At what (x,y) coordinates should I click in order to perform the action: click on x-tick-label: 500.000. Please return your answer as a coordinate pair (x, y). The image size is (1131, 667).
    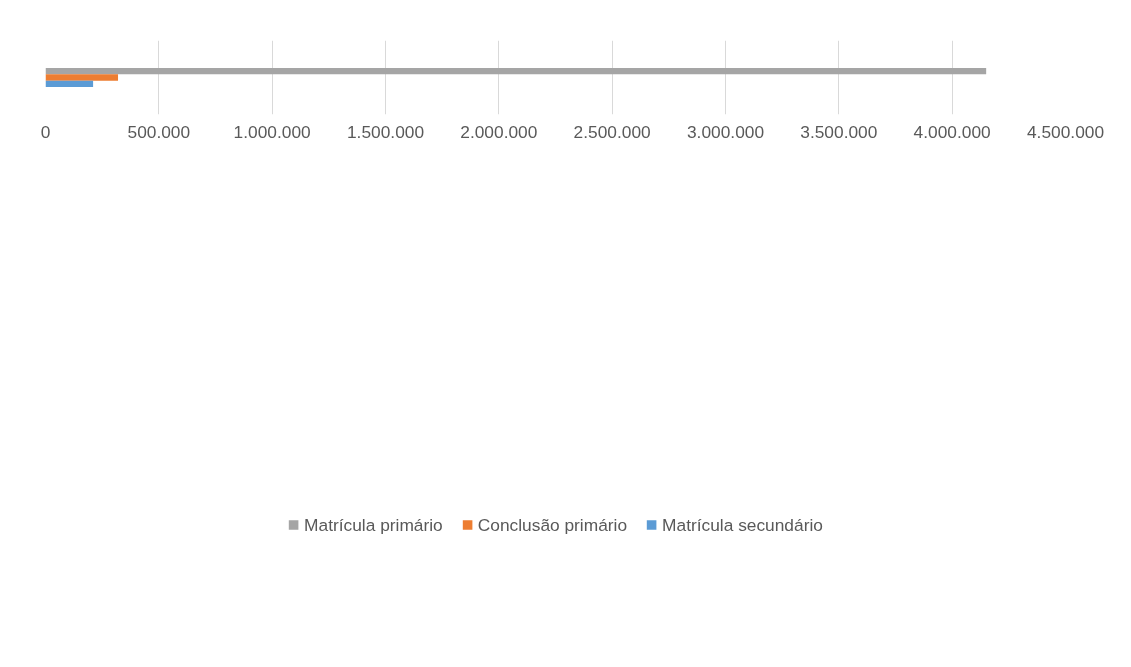
    Looking at the image, I should click on (159, 131).